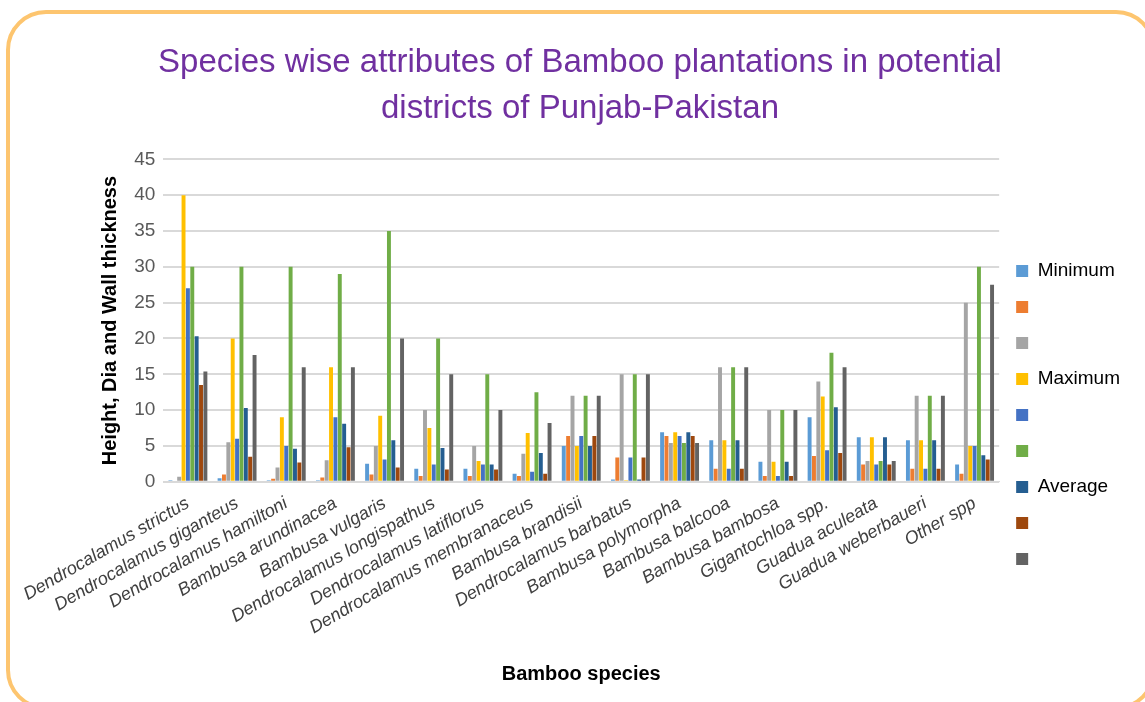  I want to click on y-tick-label: 5, so click(150, 445).